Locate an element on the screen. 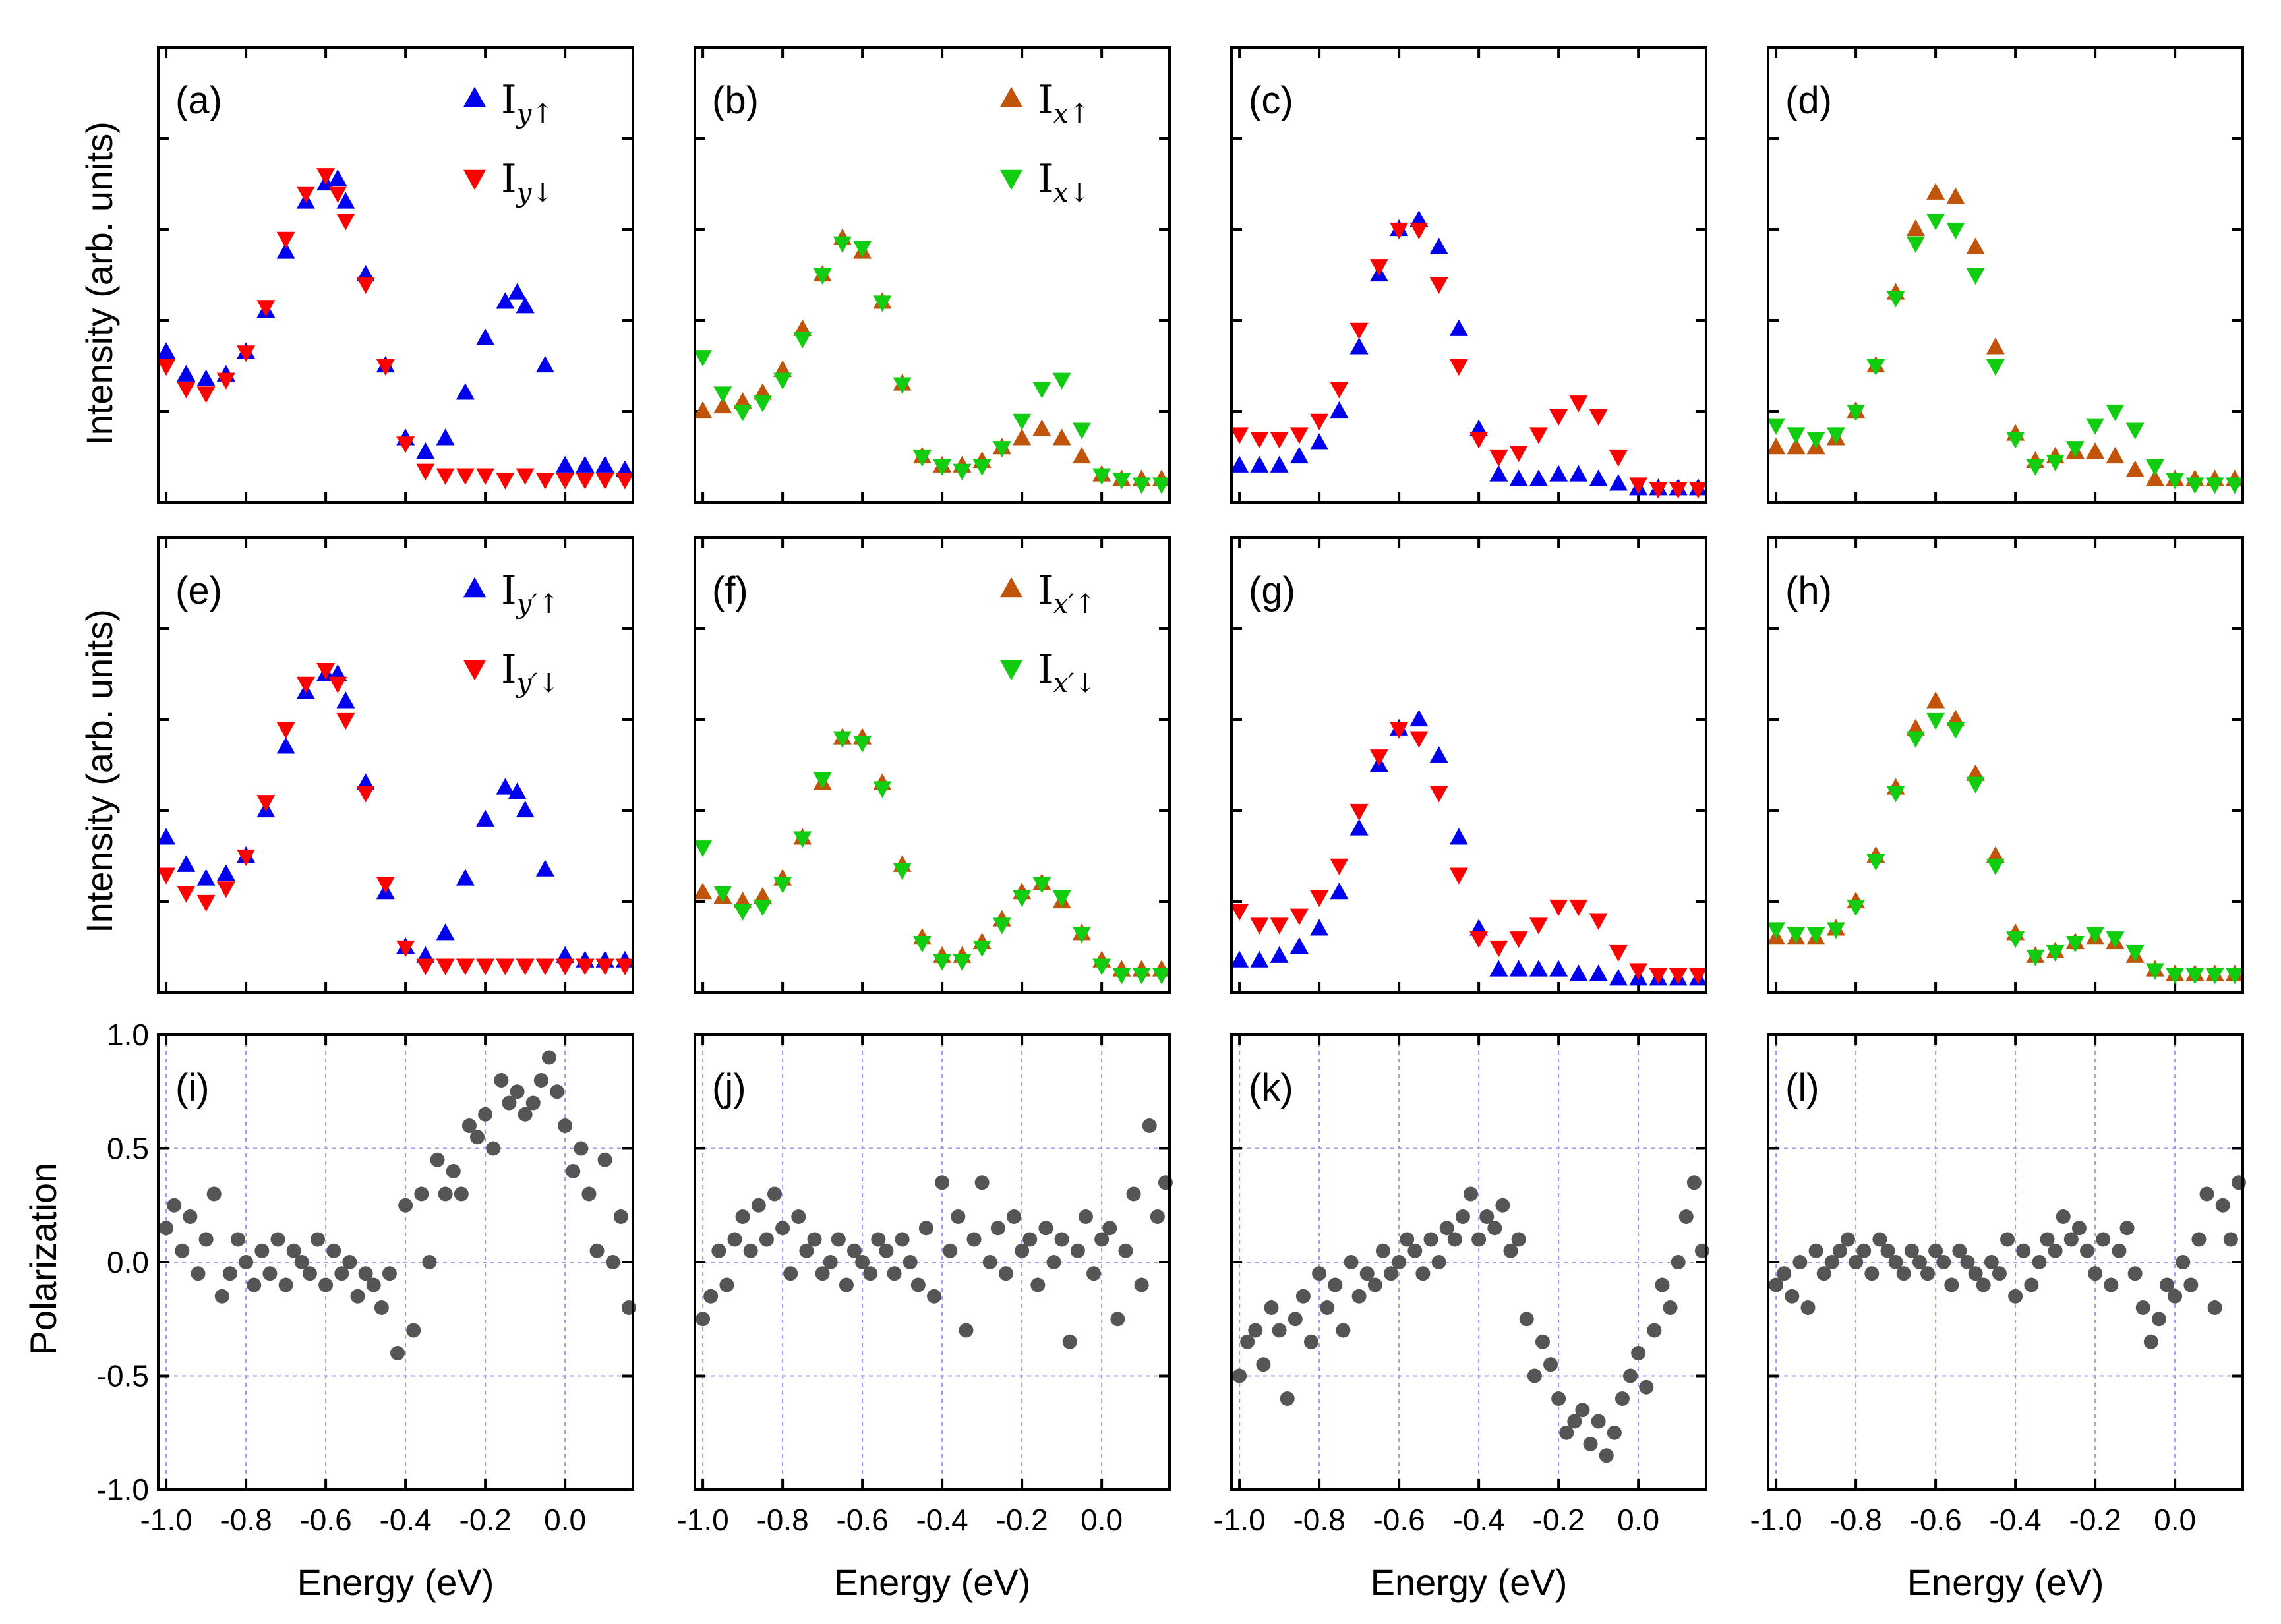 This screenshot has height=1624, width=2281. panel-g: (g) is located at coordinates (1468, 765).